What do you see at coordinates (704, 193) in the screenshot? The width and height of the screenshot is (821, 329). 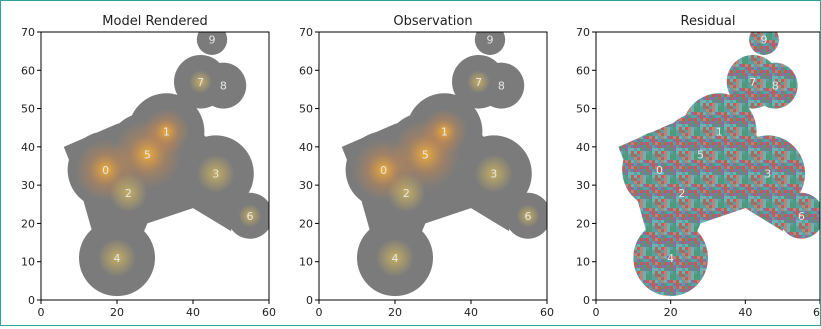 I see `source-footprint-body` at bounding box center [704, 193].